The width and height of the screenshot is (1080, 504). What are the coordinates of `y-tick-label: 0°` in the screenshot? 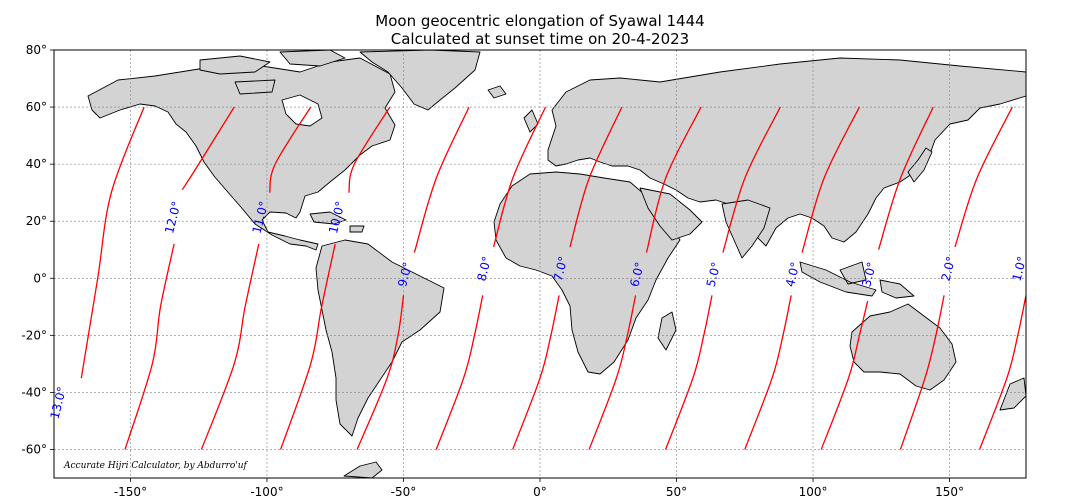 It's located at (40, 278).